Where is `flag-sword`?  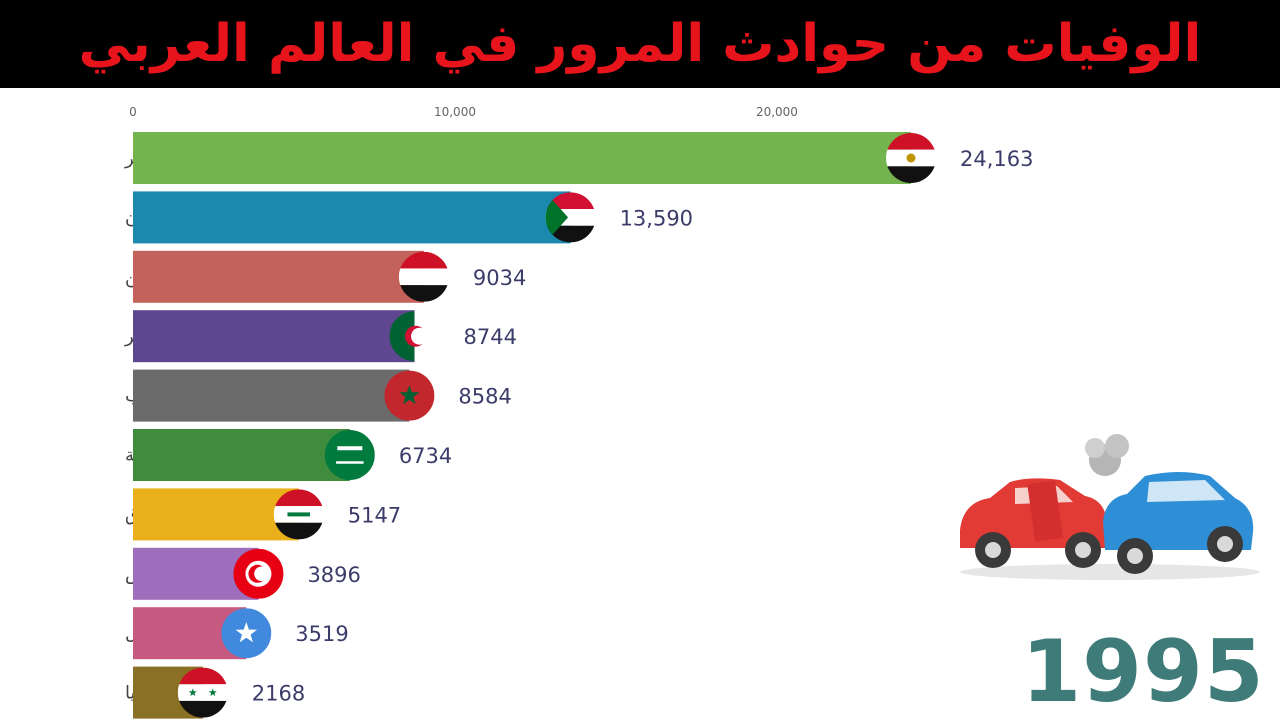 flag-sword is located at coordinates (350, 462).